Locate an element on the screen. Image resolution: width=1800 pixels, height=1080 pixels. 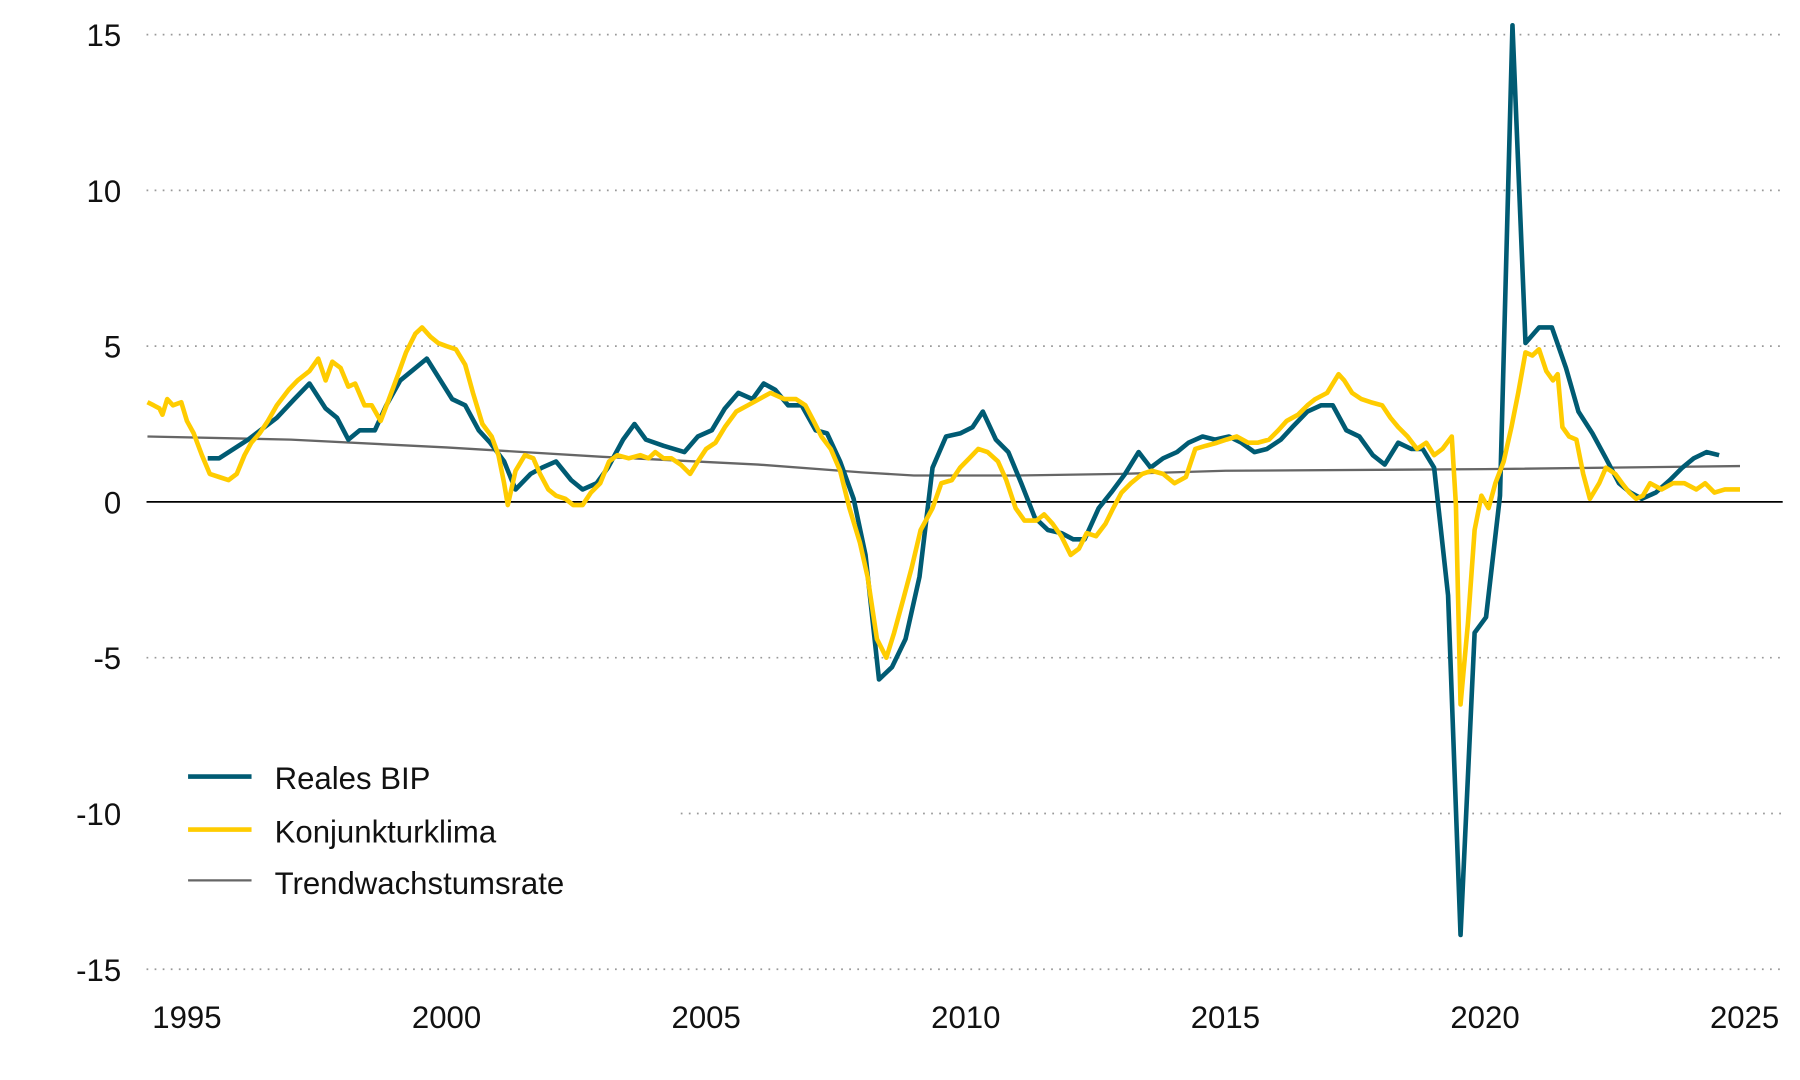
x-tick-label: 2020 is located at coordinates (1484, 1017).